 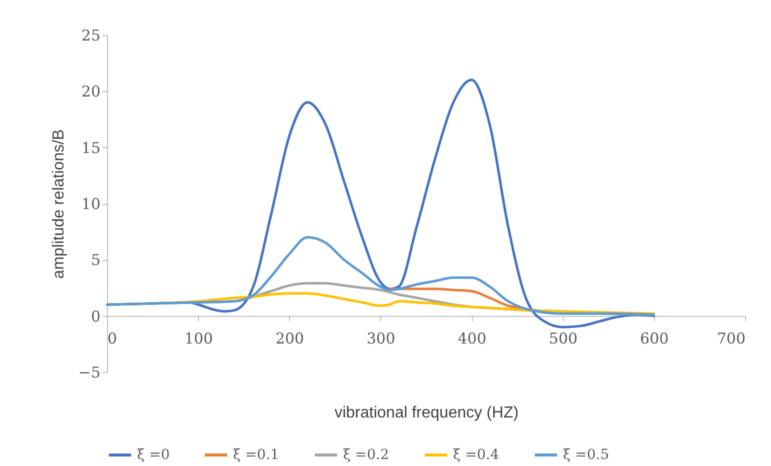 I want to click on x-tick-label: 500, so click(x=563, y=338).